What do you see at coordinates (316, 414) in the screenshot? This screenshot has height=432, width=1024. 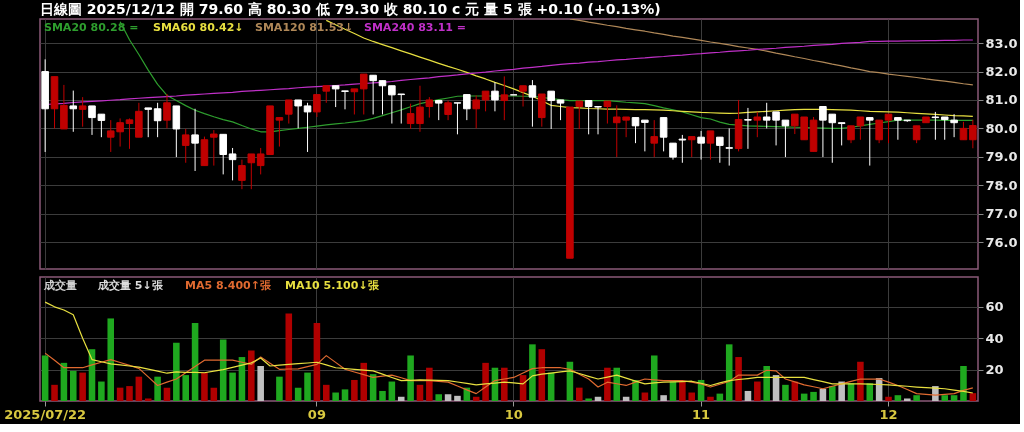 I see `x-tick-label: 09` at bounding box center [316, 414].